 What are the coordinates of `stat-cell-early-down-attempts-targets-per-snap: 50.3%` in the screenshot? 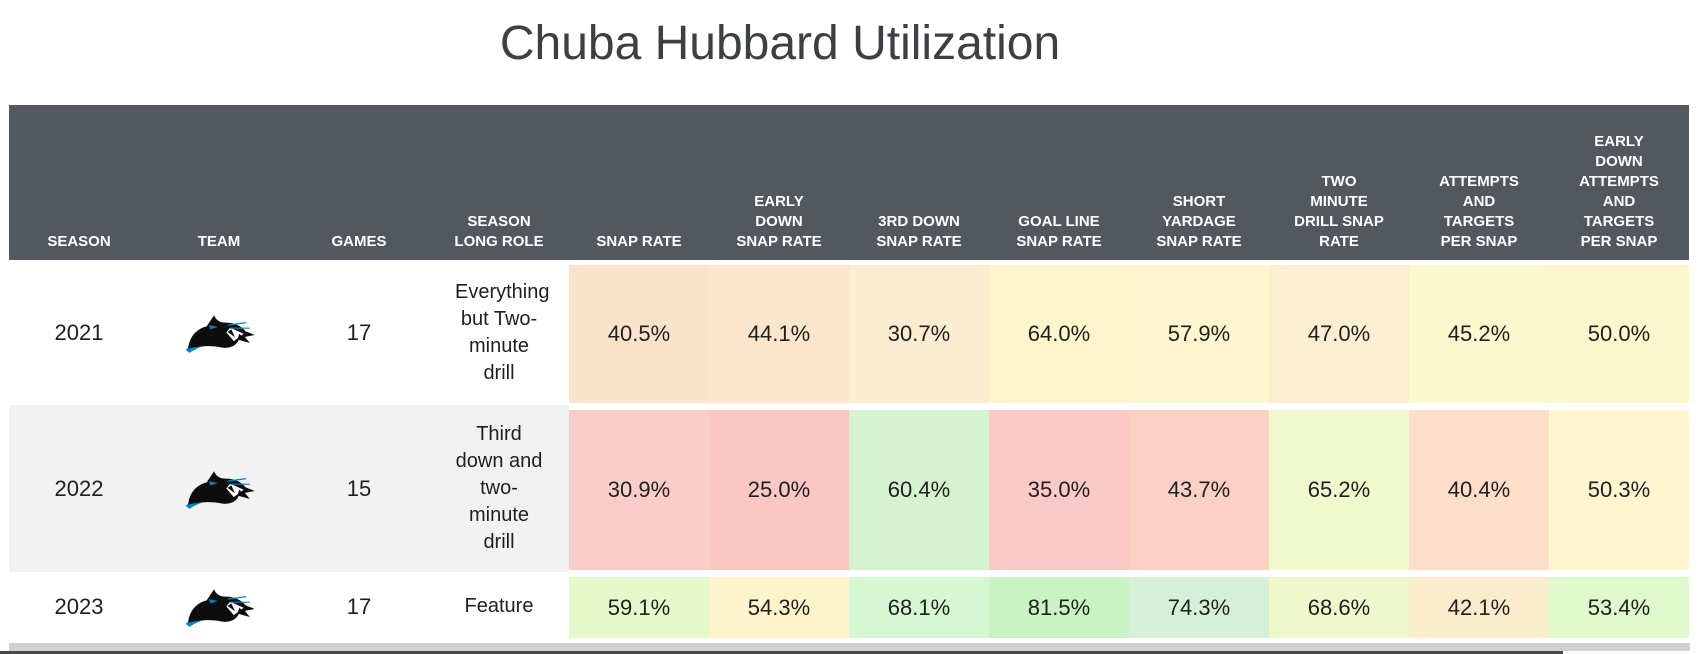 It's located at (1619, 488).